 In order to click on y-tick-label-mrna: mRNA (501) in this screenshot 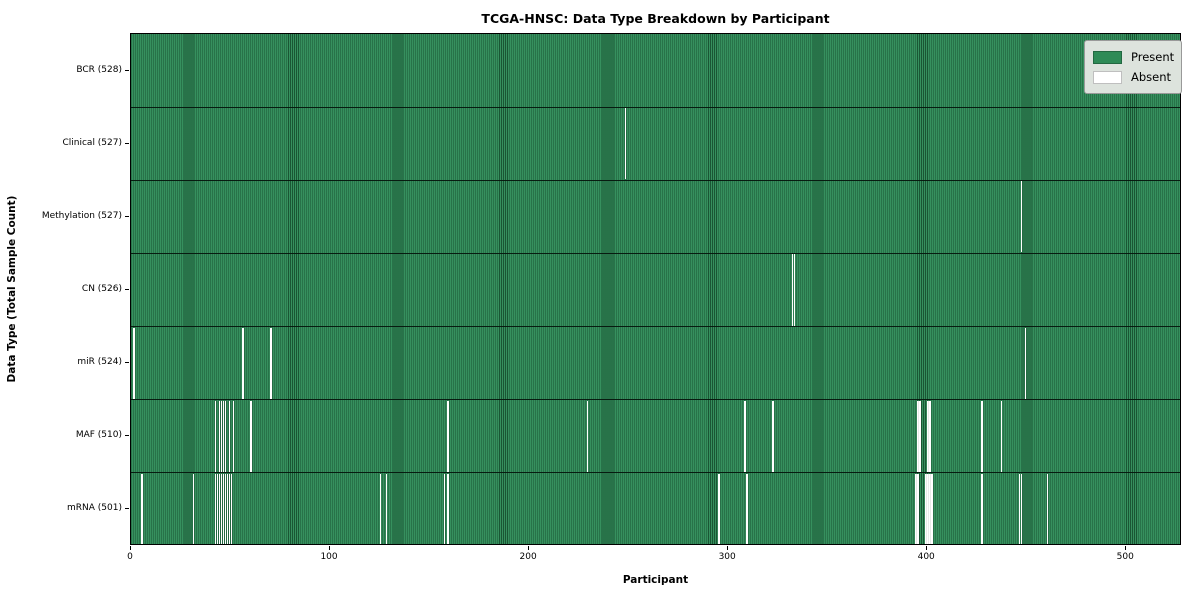, I will do `click(94, 508)`.